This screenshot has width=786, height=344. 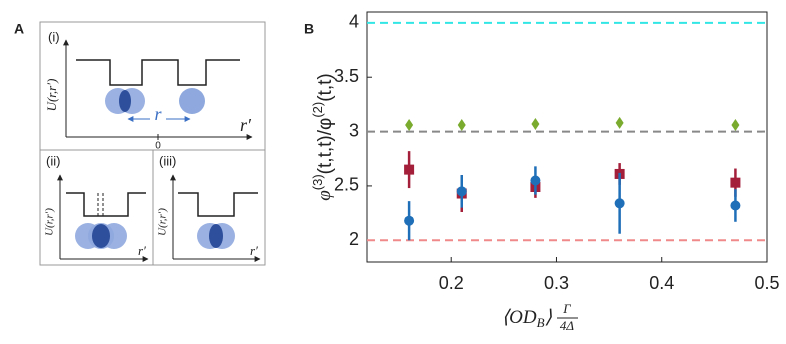 I want to click on xlabel-part: ⟩, so click(x=549, y=317).